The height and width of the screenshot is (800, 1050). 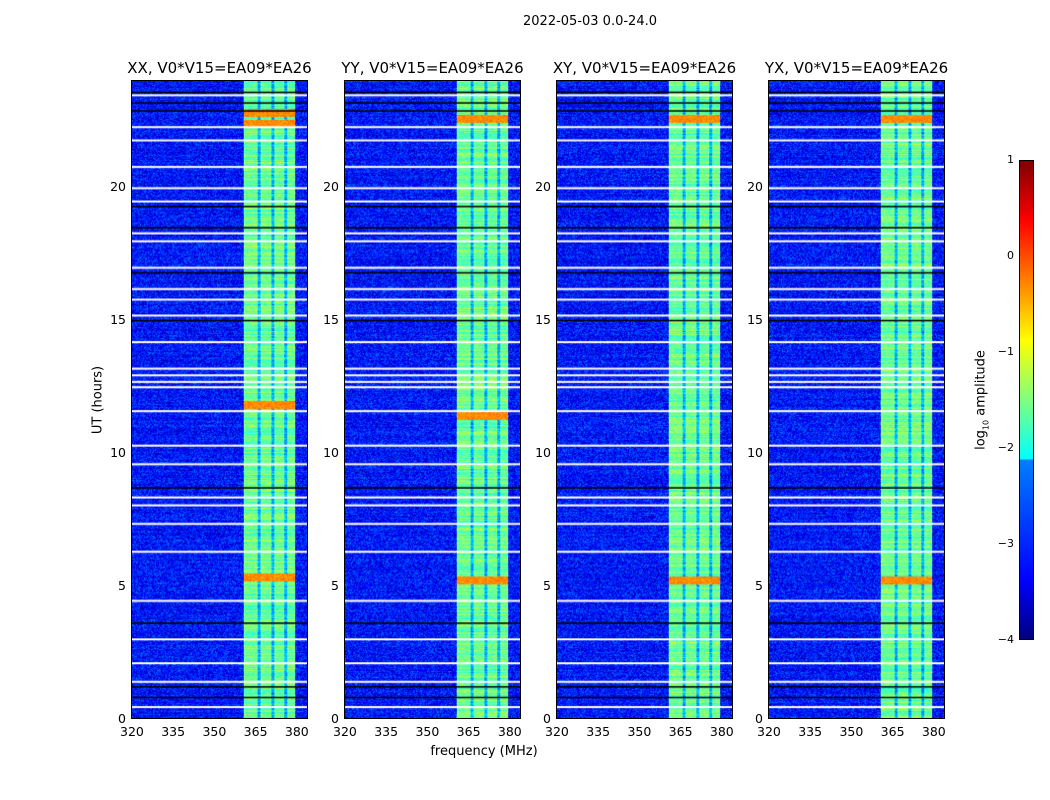 What do you see at coordinates (1005, 639) in the screenshot?
I see `colorbar-tick-label: −4` at bounding box center [1005, 639].